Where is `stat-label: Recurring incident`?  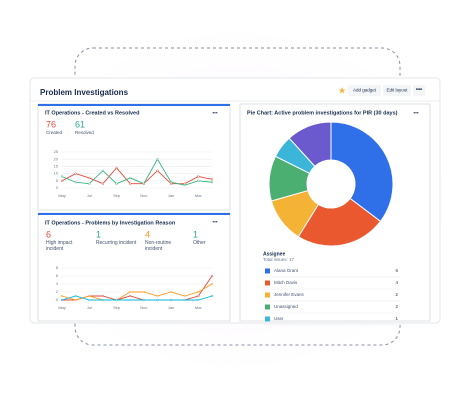 stat-label: Recurring incident is located at coordinates (116, 243).